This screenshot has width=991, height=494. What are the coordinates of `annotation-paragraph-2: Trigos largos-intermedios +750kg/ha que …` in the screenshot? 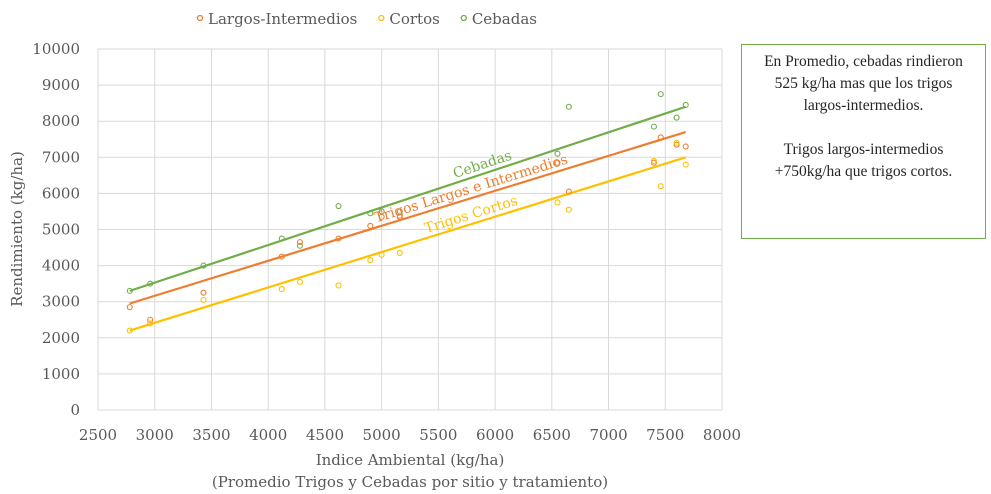 It's located at (863, 160).